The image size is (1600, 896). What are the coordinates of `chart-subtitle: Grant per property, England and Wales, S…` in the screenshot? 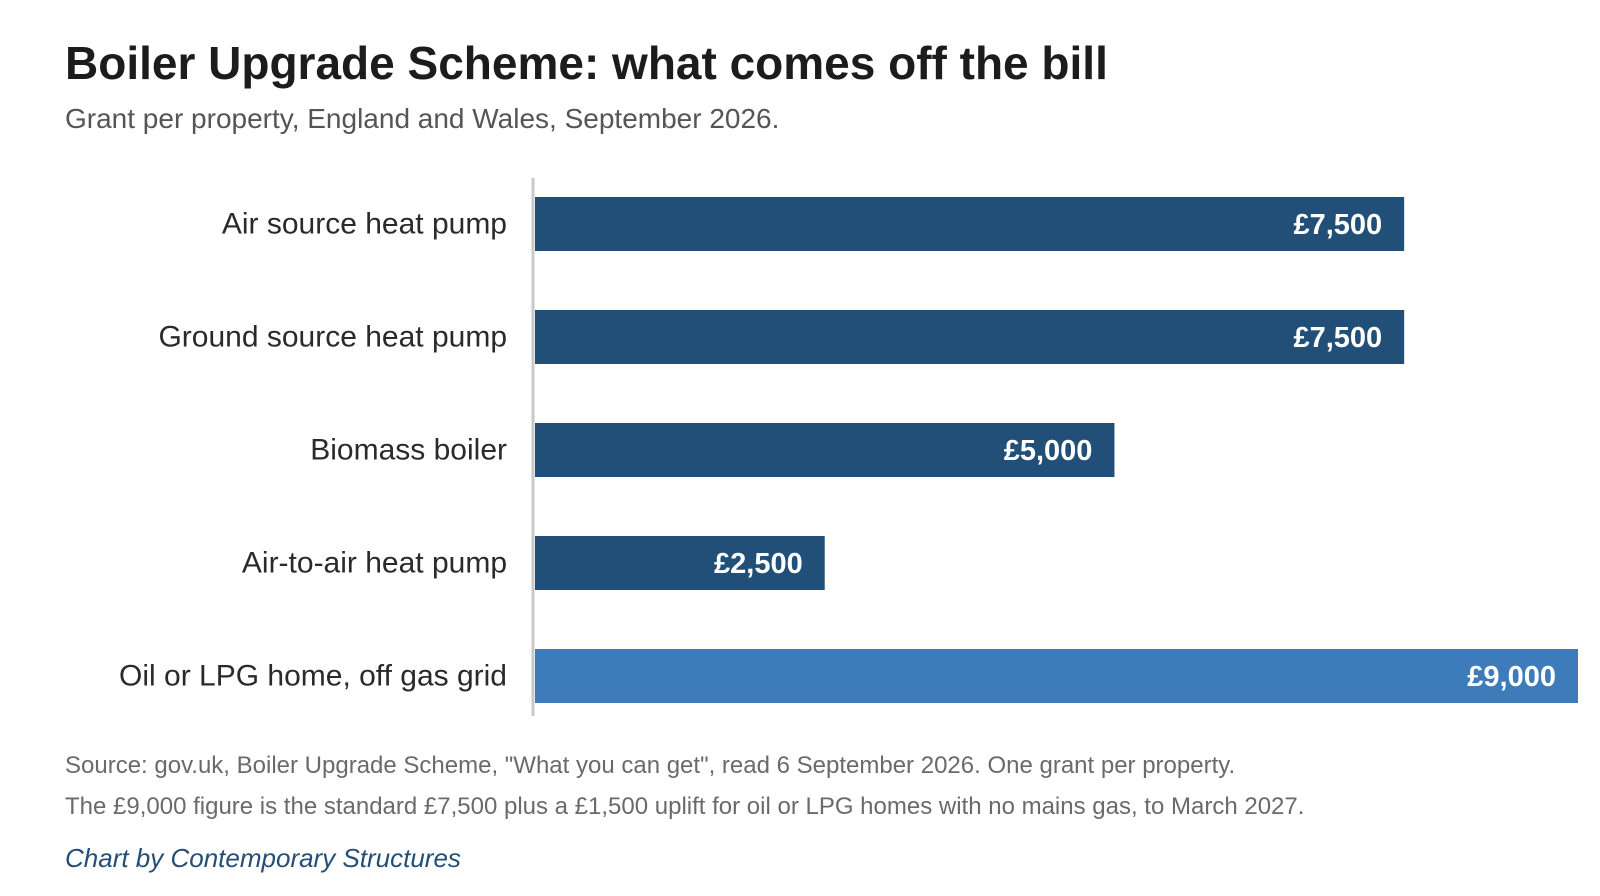 It's located at (422, 118).